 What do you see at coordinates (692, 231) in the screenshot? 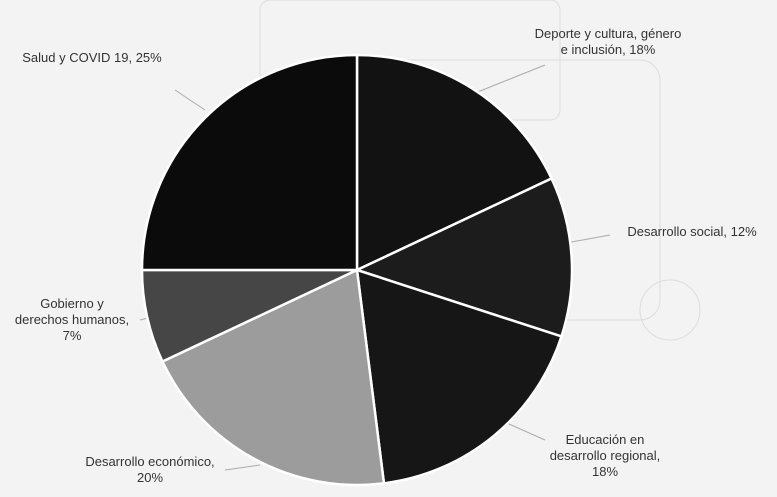
I see `data-label: Desarrollo social, 12%` at bounding box center [692, 231].